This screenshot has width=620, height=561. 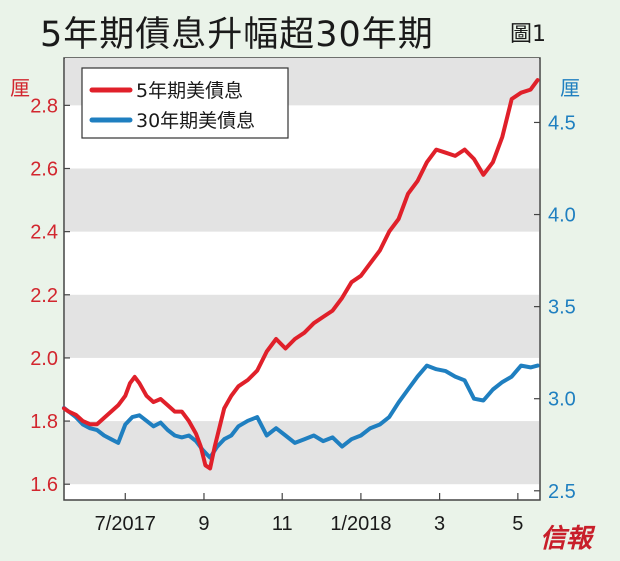 I want to click on right-tick-label: 3.0, so click(x=562, y=400).